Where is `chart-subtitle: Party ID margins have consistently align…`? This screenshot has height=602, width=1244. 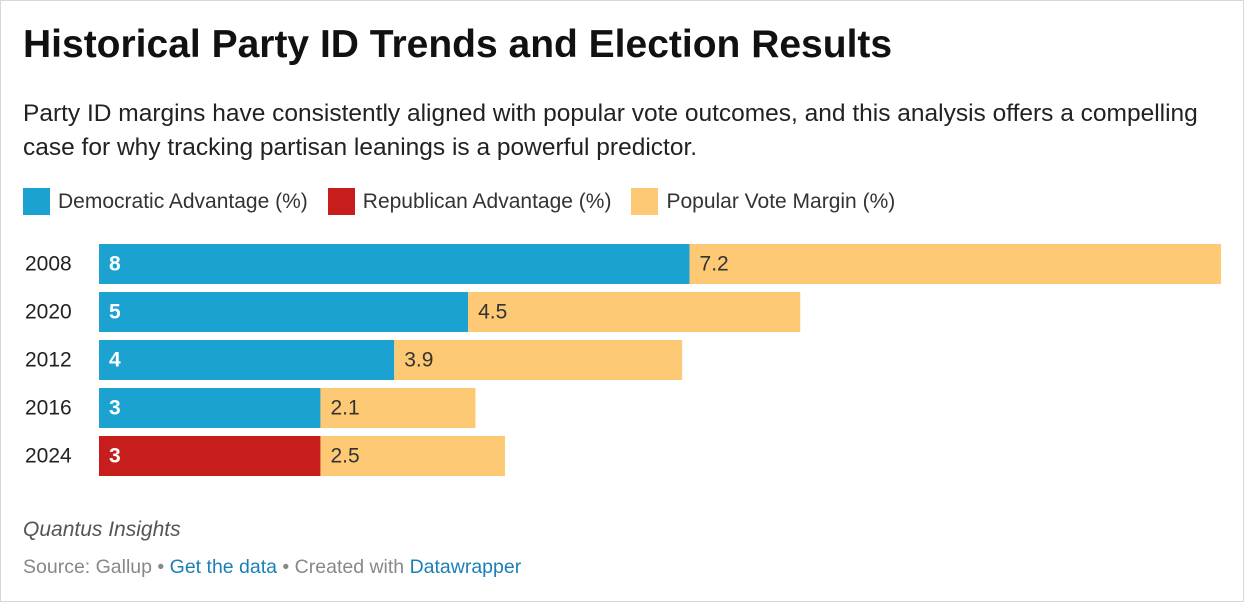 chart-subtitle: Party ID margins have consistently align… is located at coordinates (610, 130).